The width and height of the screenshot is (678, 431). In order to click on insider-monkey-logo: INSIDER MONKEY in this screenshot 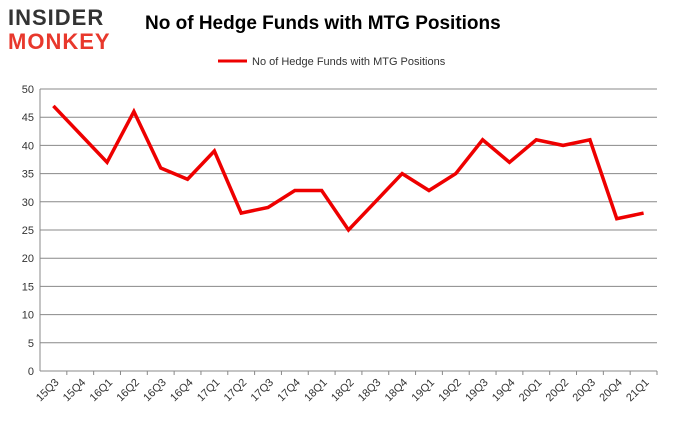, I will do `click(67, 31)`.